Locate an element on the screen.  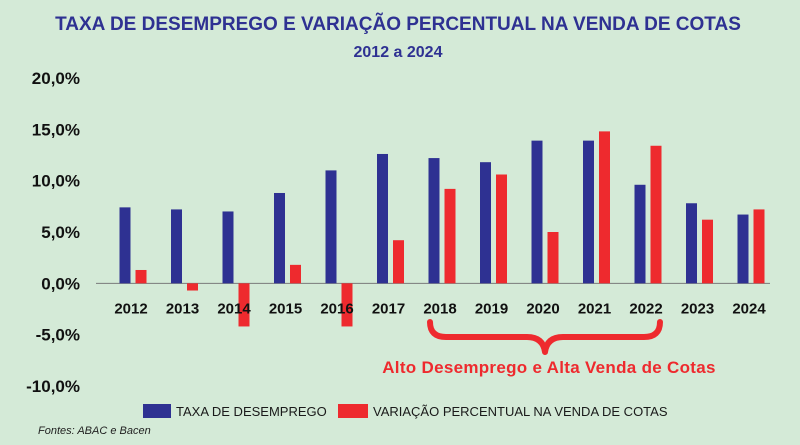
y-tick-label: -5,0% is located at coordinates (58, 335).